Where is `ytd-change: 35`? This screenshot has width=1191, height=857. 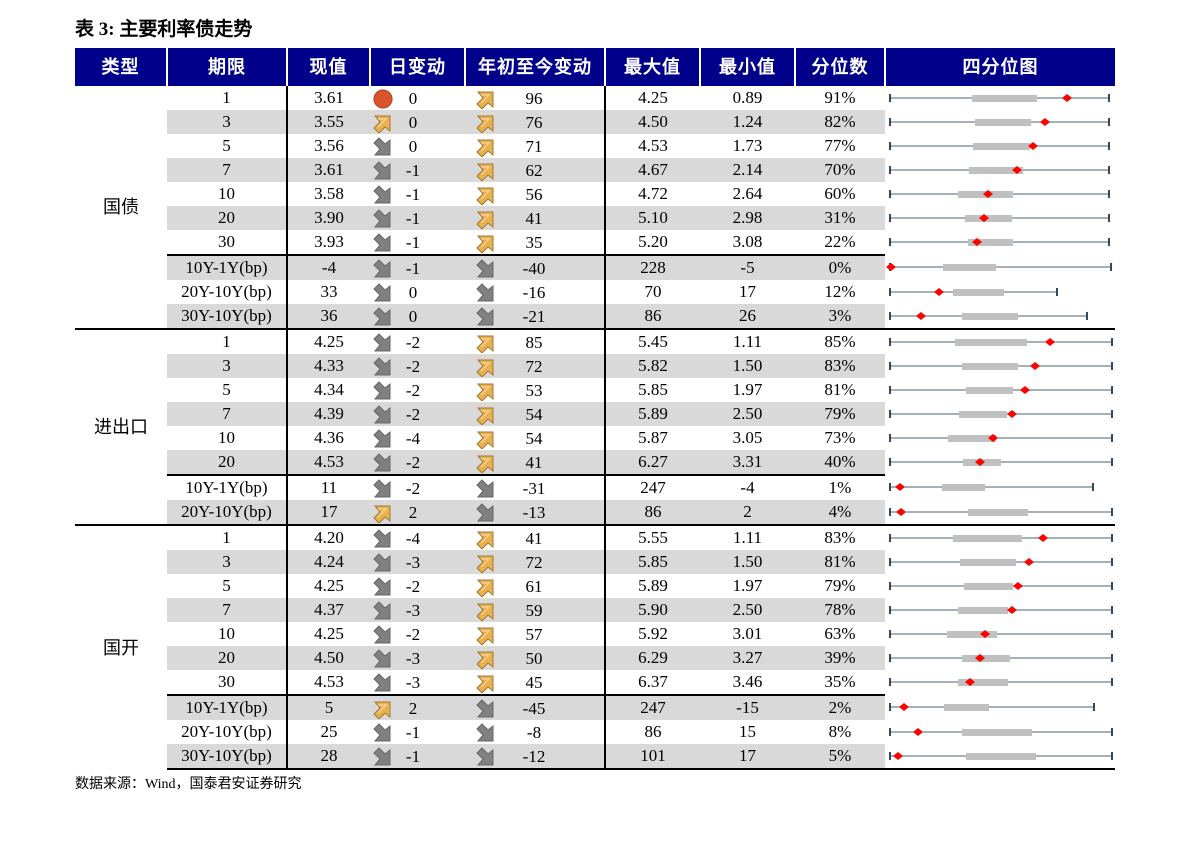 ytd-change: 35 is located at coordinates (534, 242).